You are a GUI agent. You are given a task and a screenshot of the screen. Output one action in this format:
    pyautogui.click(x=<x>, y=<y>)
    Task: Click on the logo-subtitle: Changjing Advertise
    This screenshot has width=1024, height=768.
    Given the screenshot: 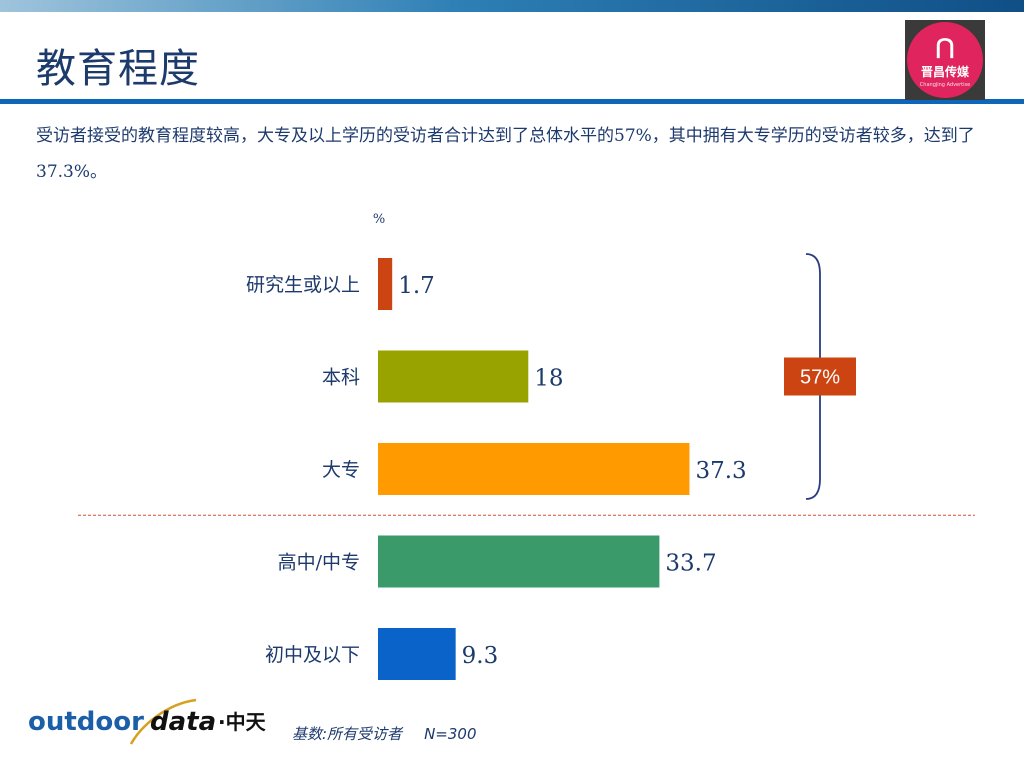 What is the action you would take?
    pyautogui.click(x=945, y=85)
    